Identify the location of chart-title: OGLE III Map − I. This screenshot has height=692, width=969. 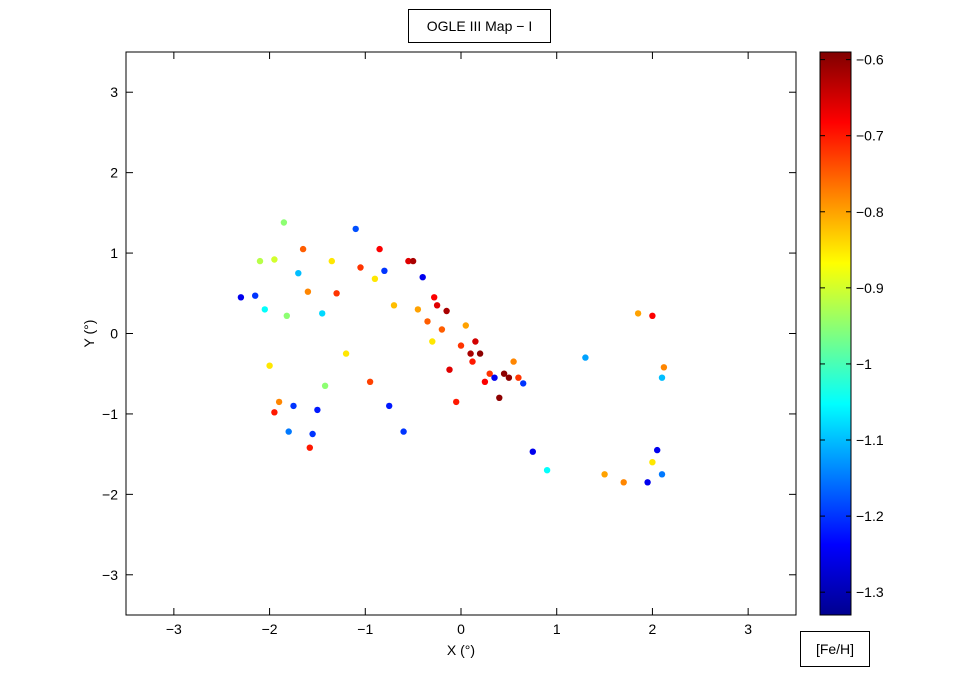
(479, 26).